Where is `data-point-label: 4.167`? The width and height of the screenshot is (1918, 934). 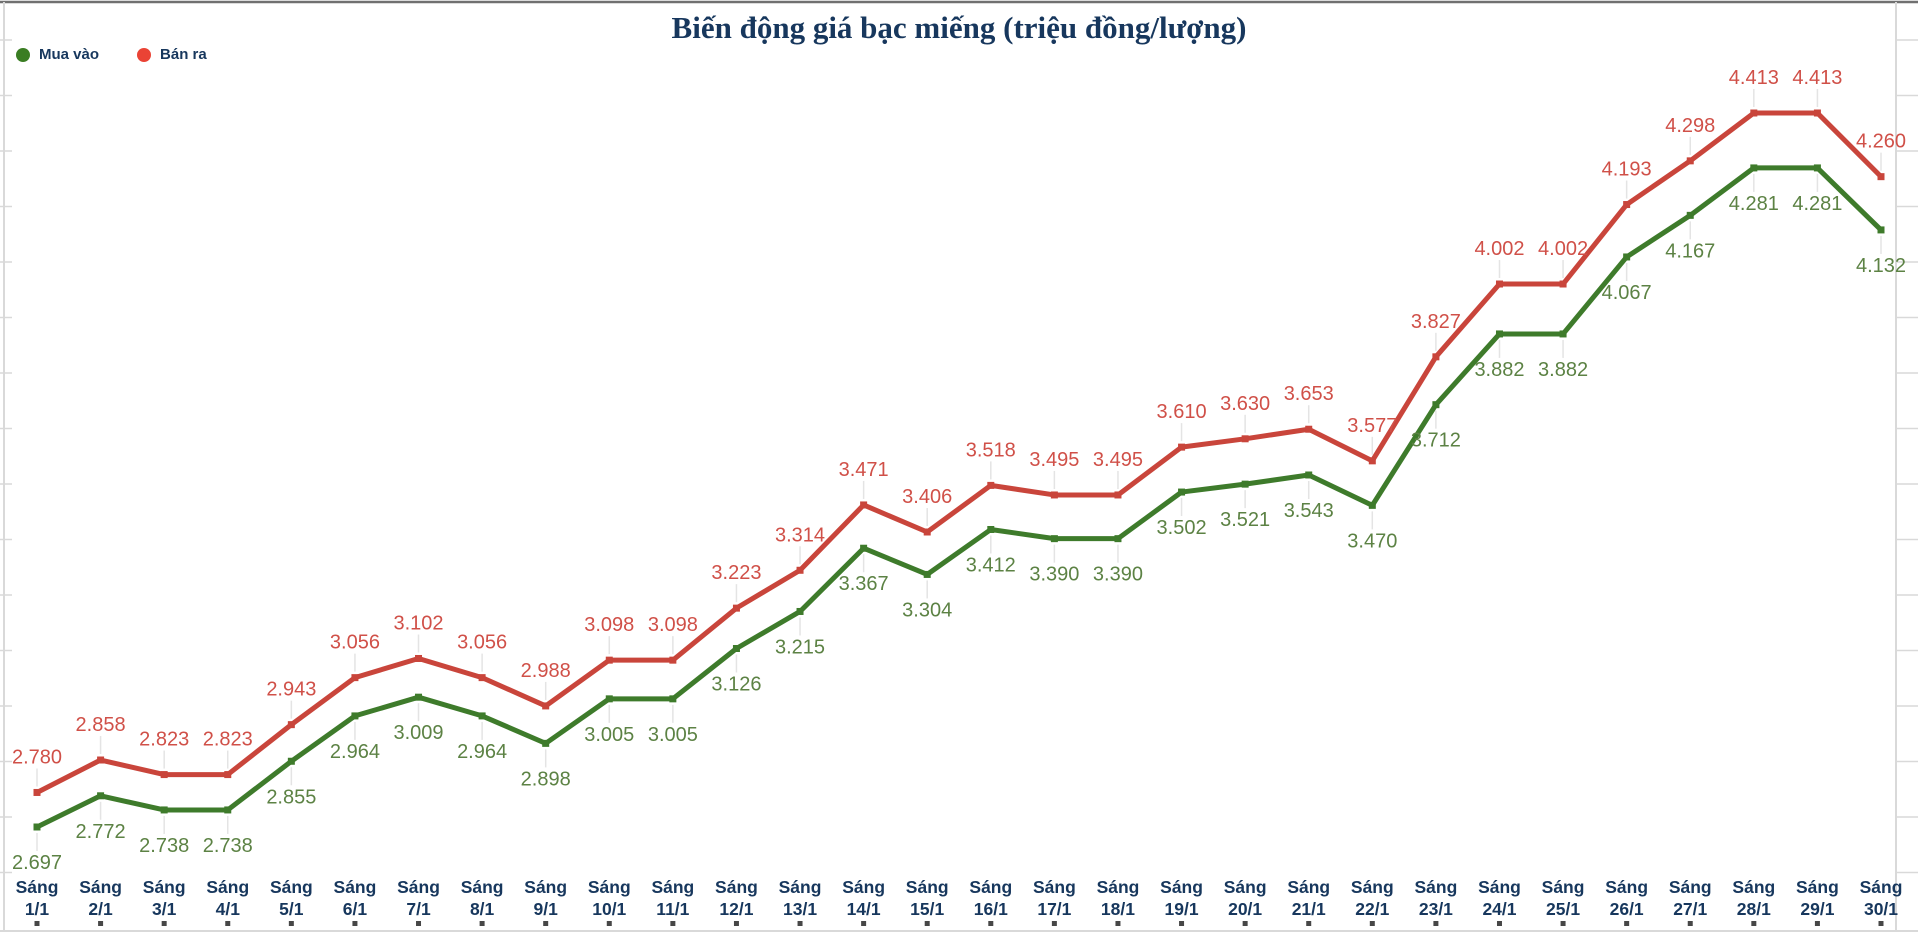 data-point-label: 4.167 is located at coordinates (1690, 251).